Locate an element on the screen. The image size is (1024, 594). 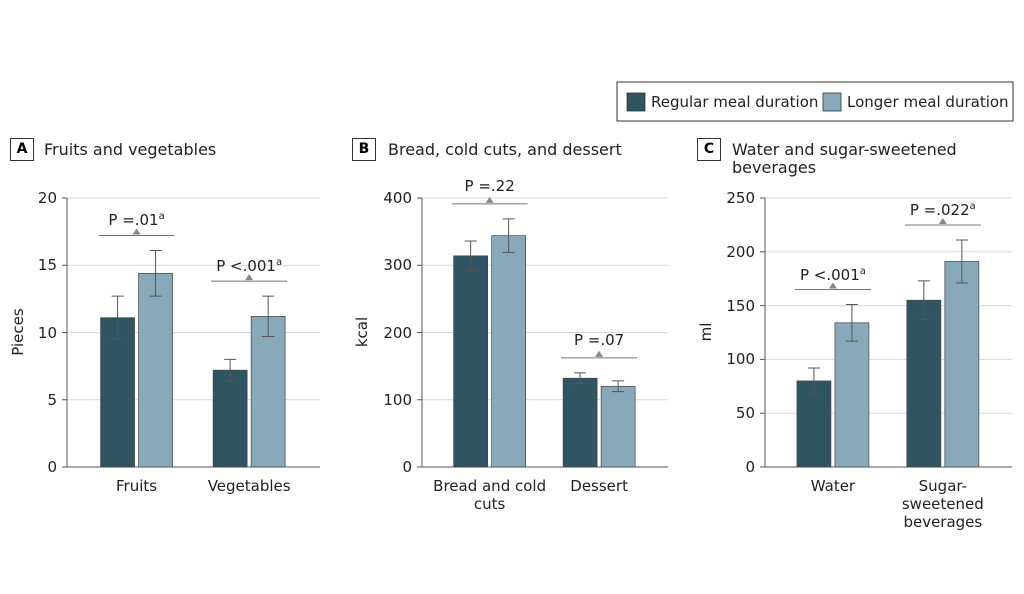
y-tick-label: 50 is located at coordinates (745, 413).